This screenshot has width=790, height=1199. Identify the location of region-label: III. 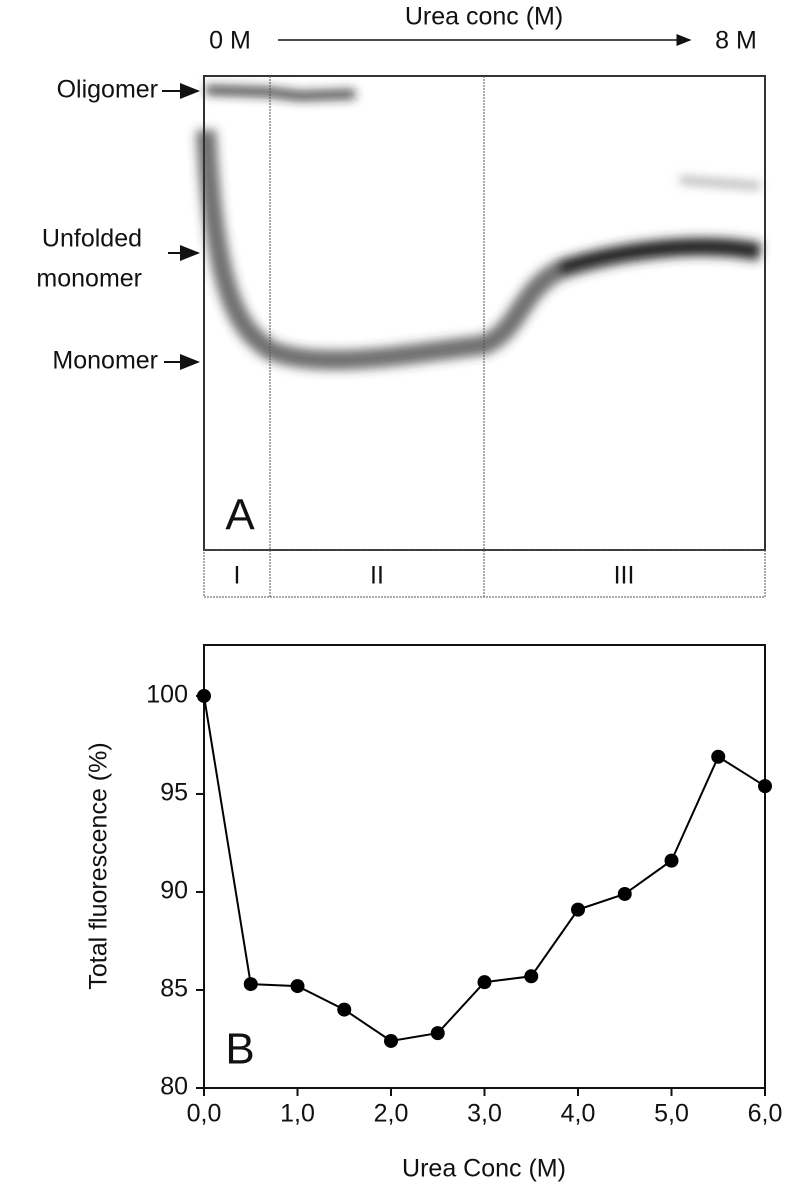
(624, 576).